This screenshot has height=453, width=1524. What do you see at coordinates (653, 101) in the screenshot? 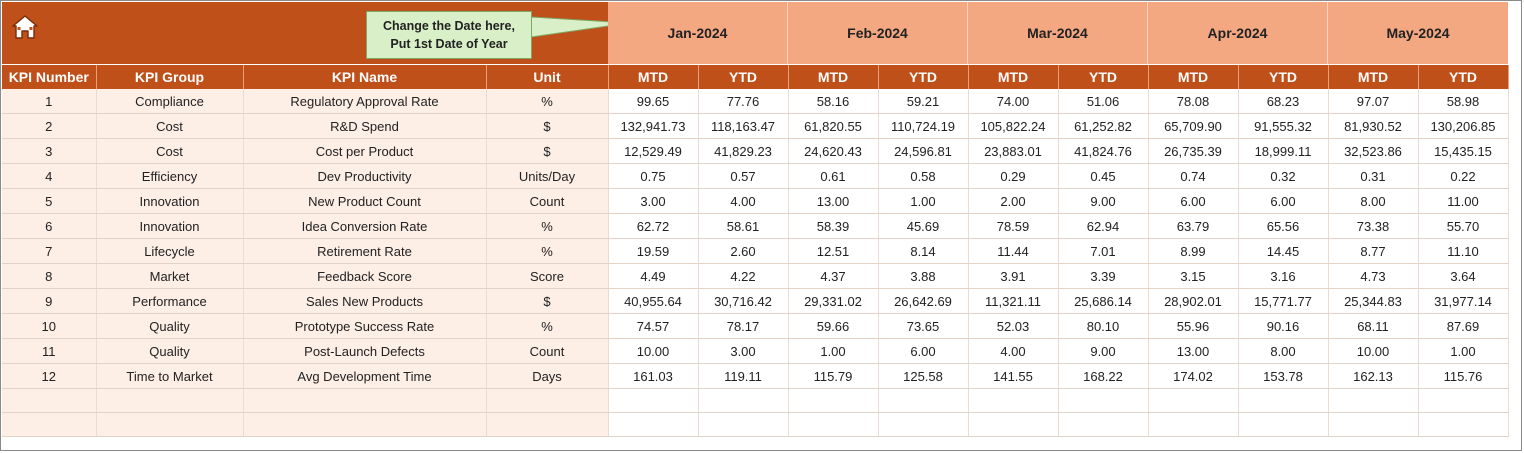
I see `mtd-value-cell: 99.65` at bounding box center [653, 101].